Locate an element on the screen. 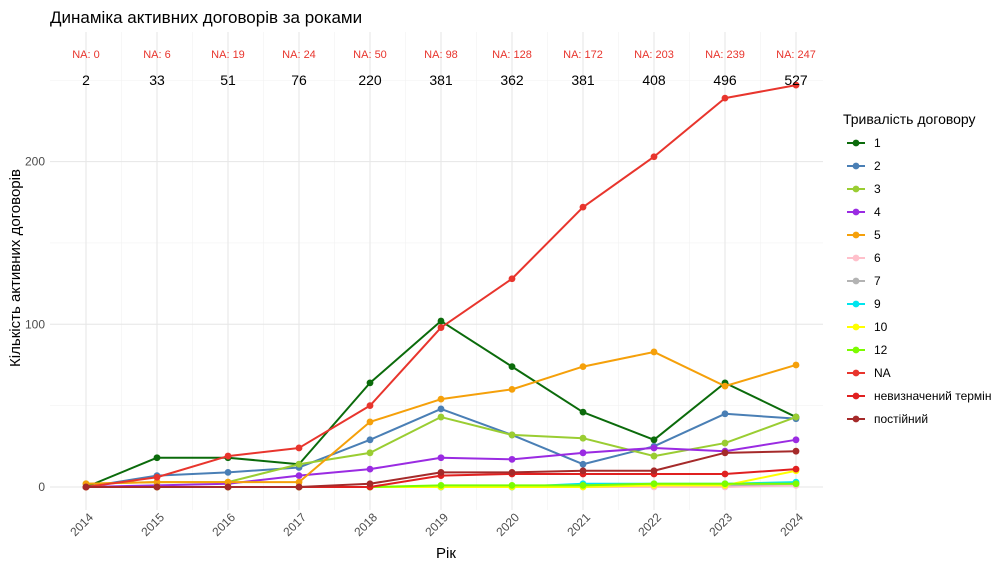  na-count-label: NA: 172 is located at coordinates (583, 55).